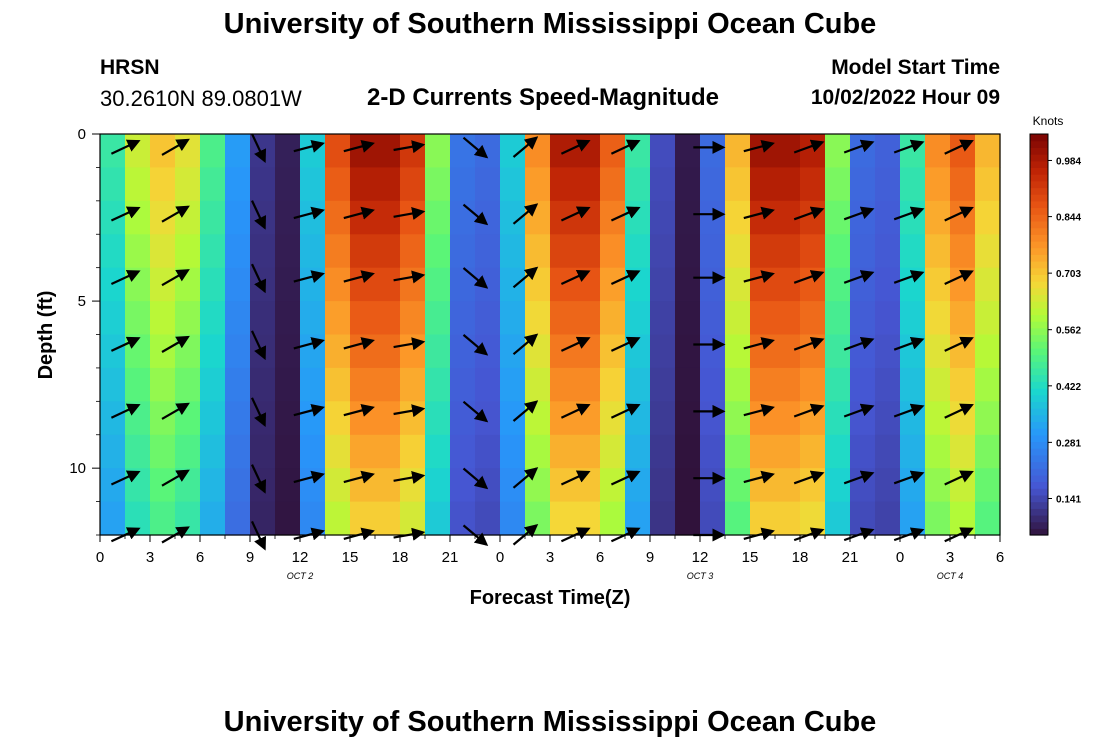 Image resolution: width=1100 pixels, height=750 pixels. Describe the element at coordinates (800, 557) in the screenshot. I see `x-tick-label: 18` at that location.